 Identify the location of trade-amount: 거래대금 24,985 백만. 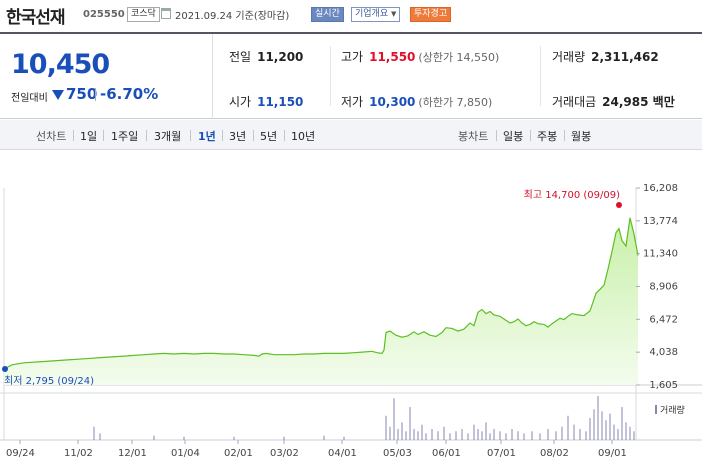
(613, 101).